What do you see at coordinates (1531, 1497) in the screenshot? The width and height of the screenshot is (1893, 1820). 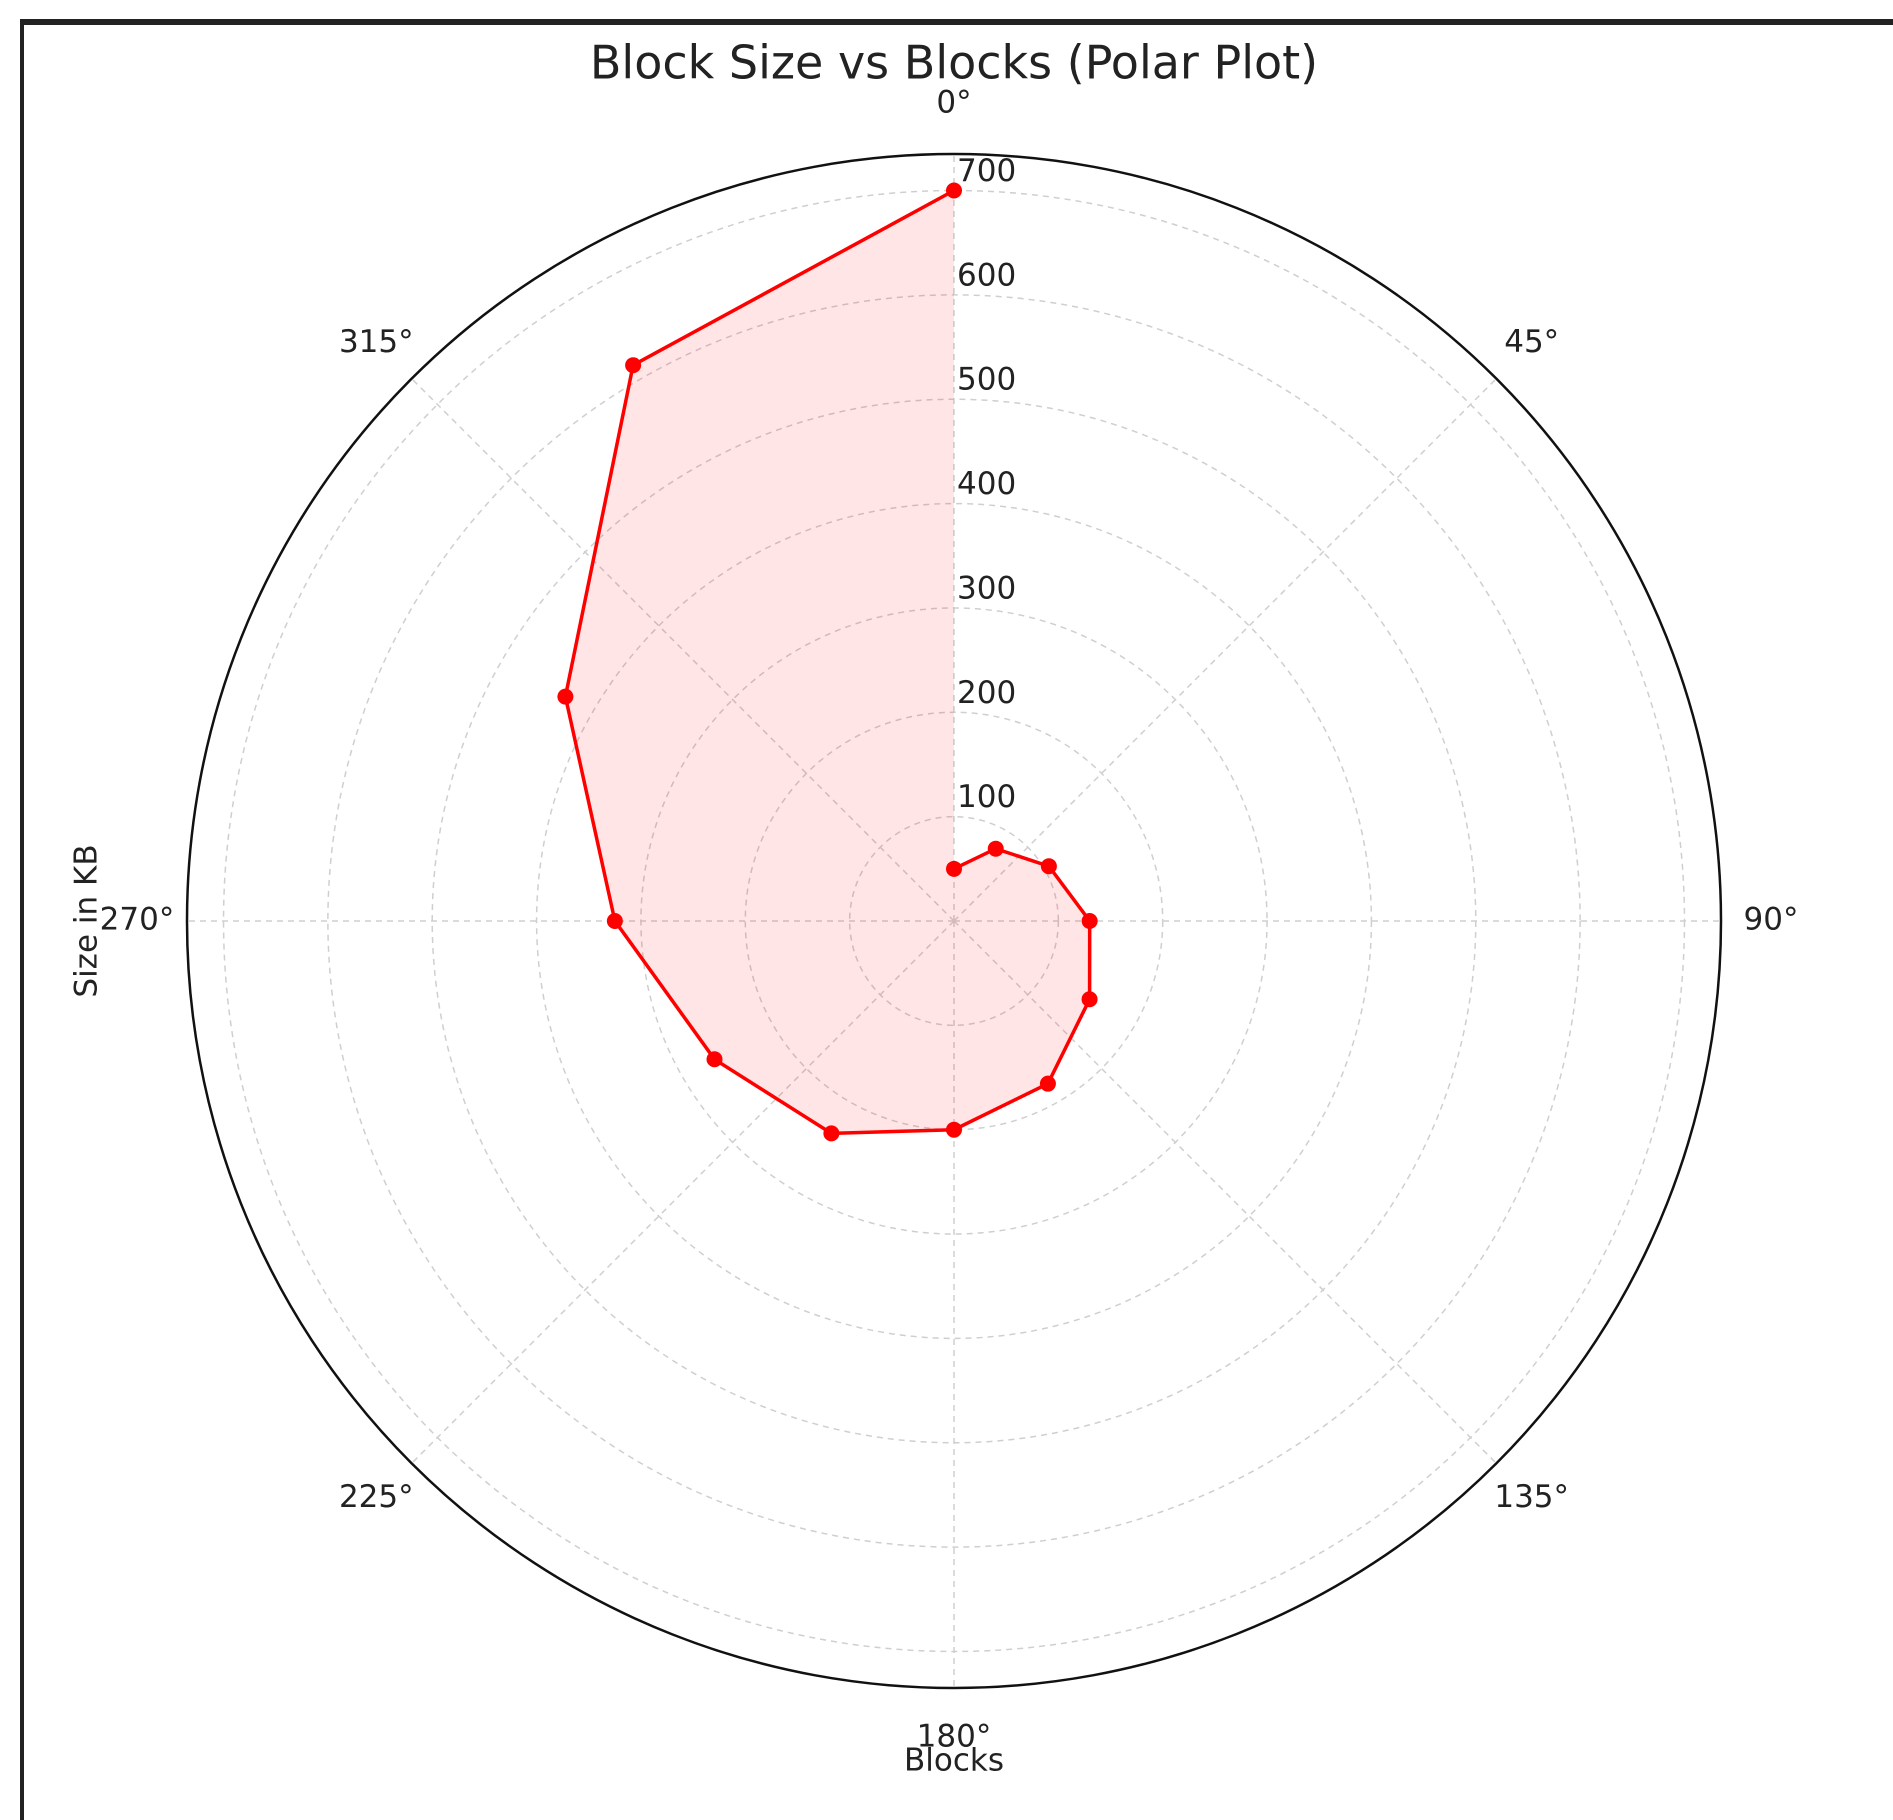 I see `theta-tick-label: 135°` at bounding box center [1531, 1497].